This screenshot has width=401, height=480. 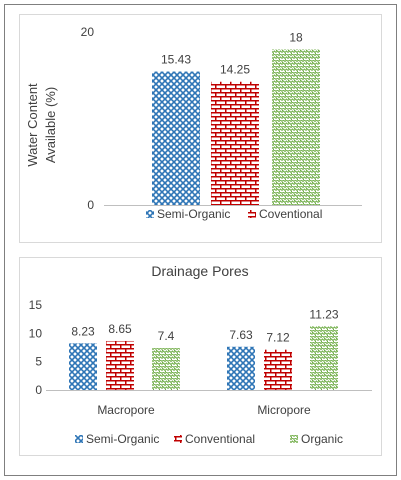 What do you see at coordinates (176, 60) in the screenshot?
I see `data-label: 15.43` at bounding box center [176, 60].